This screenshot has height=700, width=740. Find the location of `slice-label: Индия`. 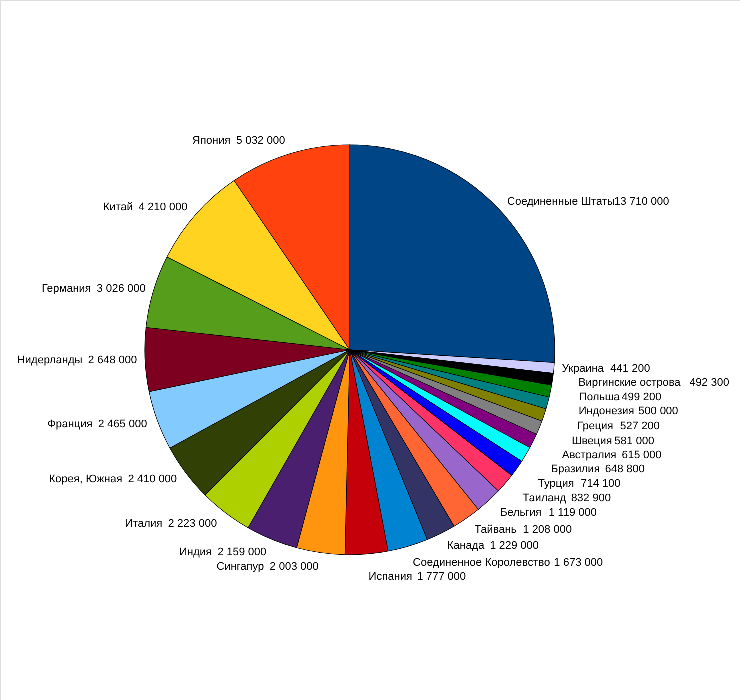

slice-label: Индия is located at coordinates (196, 552).